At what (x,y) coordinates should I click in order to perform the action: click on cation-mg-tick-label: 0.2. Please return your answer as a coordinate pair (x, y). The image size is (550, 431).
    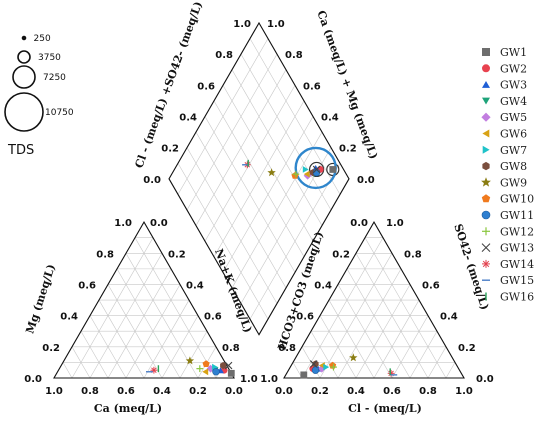
    Looking at the image, I should click on (51, 348).